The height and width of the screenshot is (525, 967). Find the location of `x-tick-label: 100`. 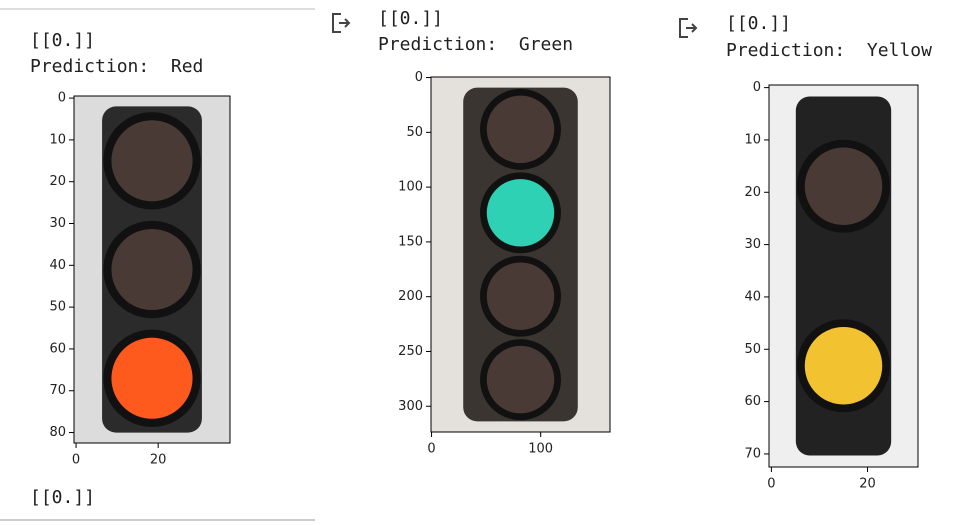

x-tick-label: 100 is located at coordinates (540, 449).